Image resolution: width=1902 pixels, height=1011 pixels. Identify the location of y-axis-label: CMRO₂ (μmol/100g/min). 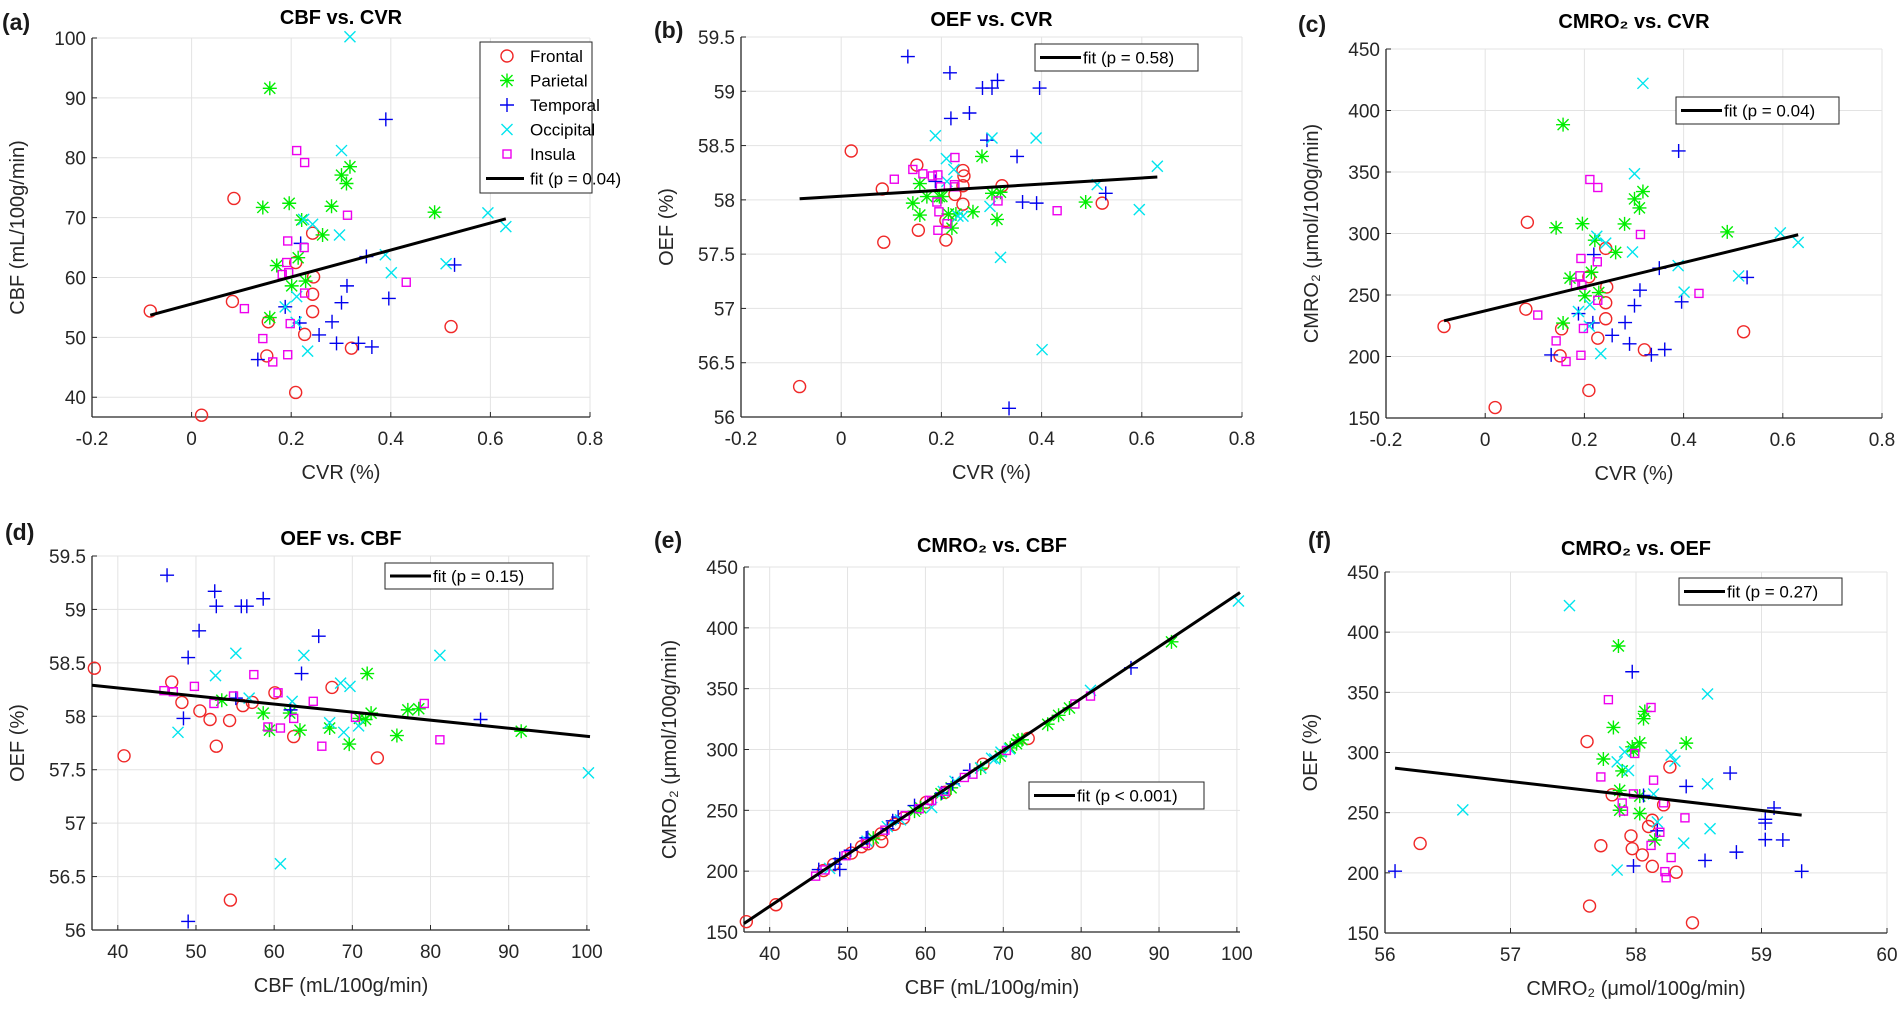
(670, 749).